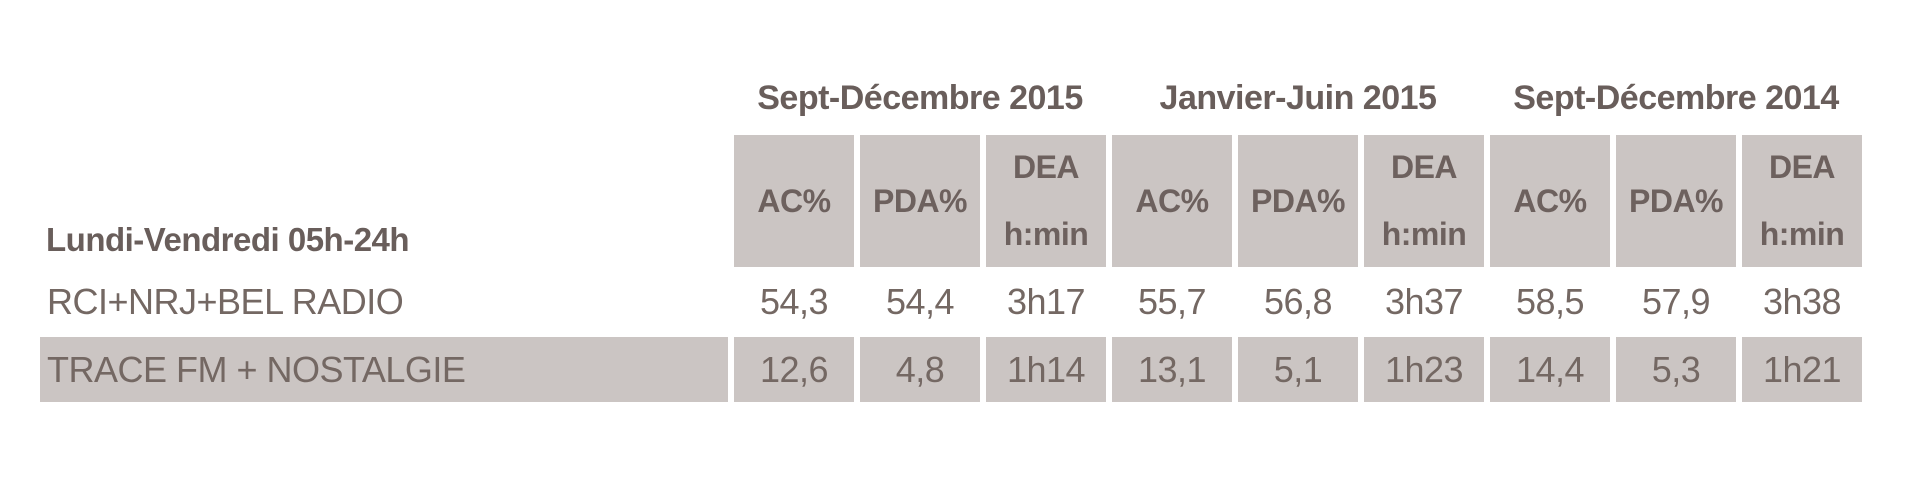 Image resolution: width=1905 pixels, height=479 pixels. I want to click on data-cell: 3h17, so click(1046, 301).